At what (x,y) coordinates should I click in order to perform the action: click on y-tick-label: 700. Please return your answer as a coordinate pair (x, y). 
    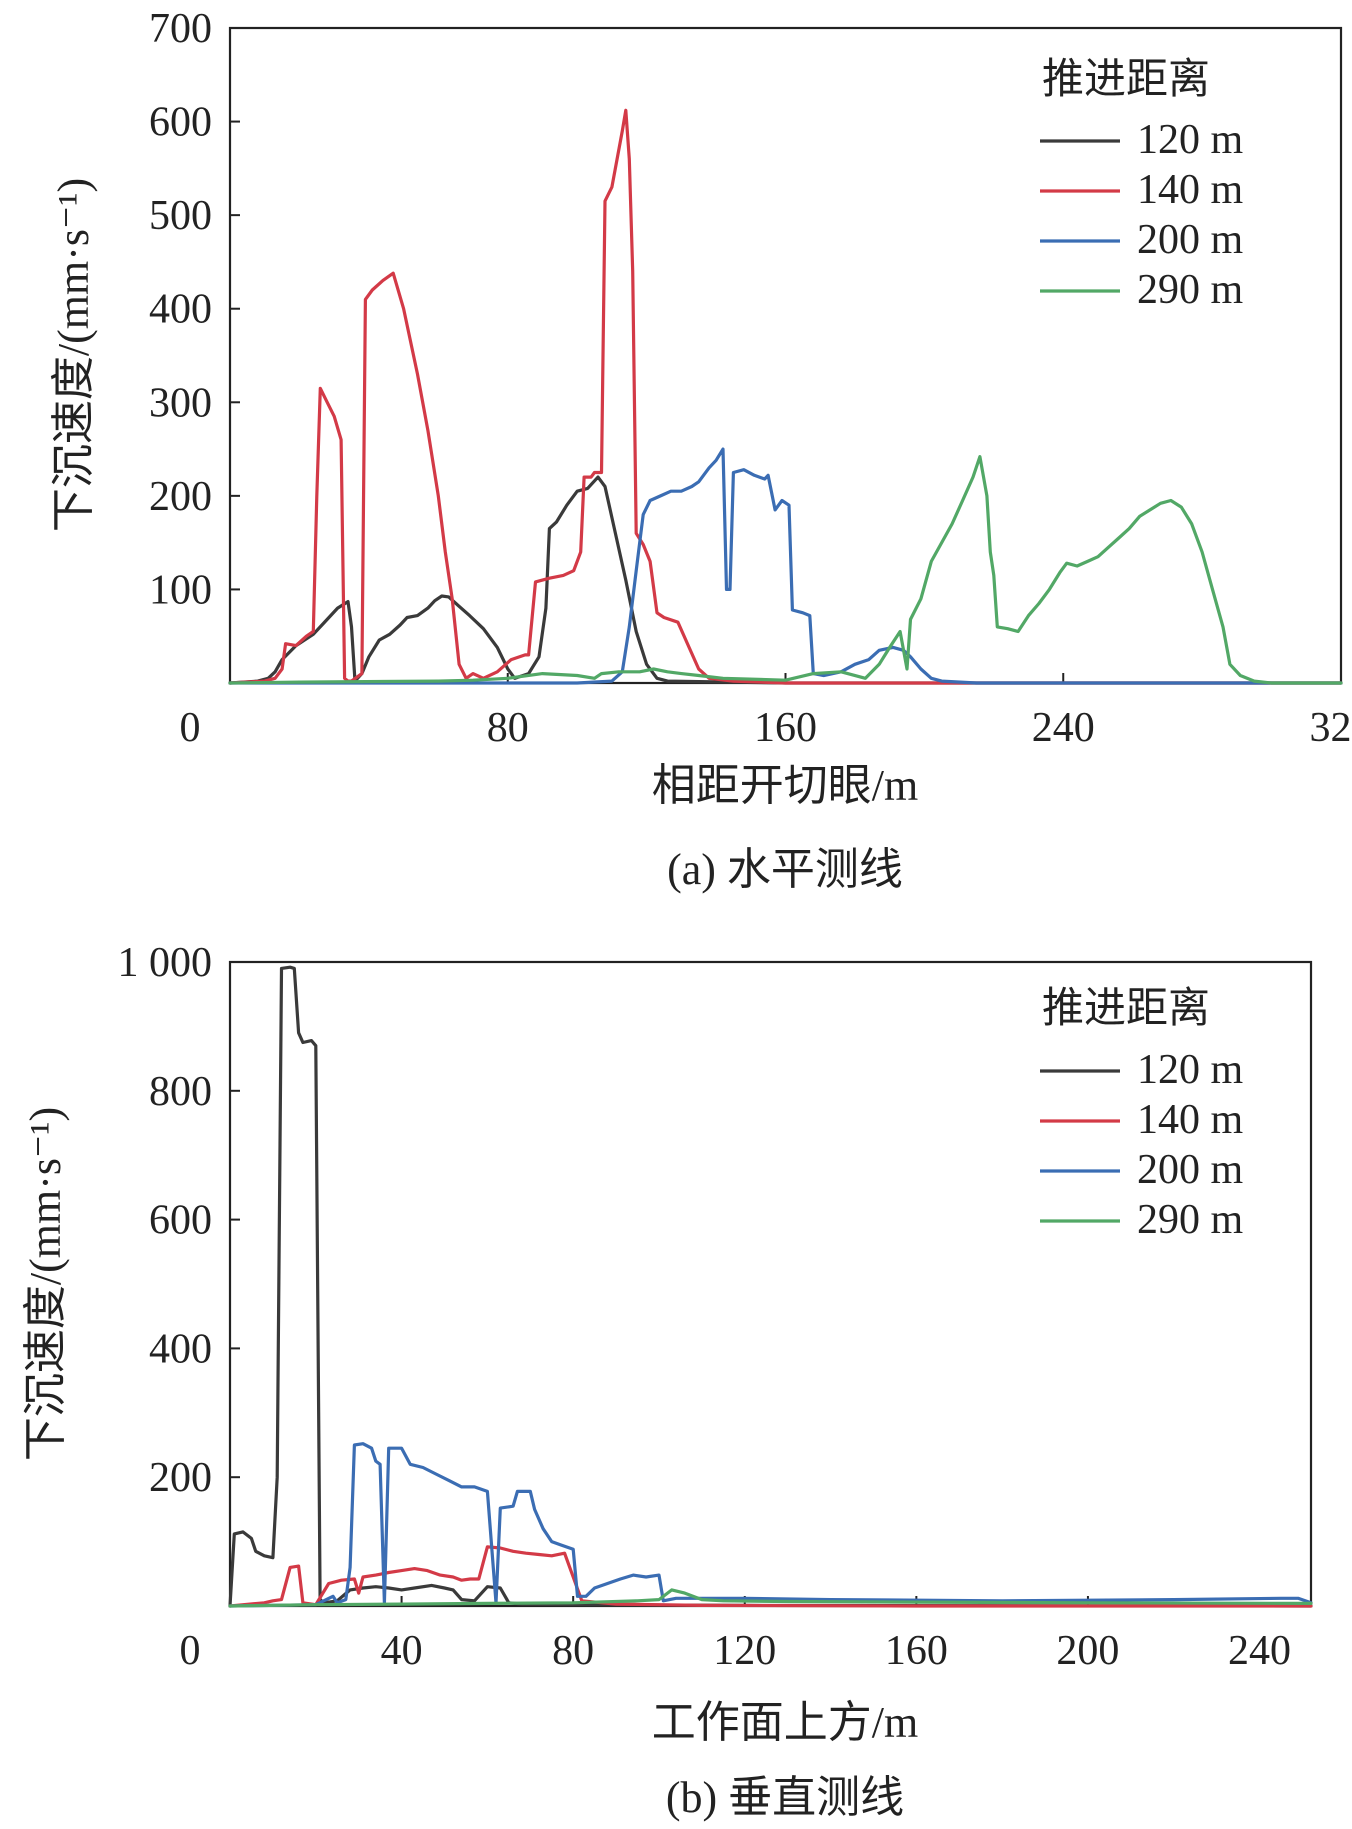
    Looking at the image, I should click on (180, 29).